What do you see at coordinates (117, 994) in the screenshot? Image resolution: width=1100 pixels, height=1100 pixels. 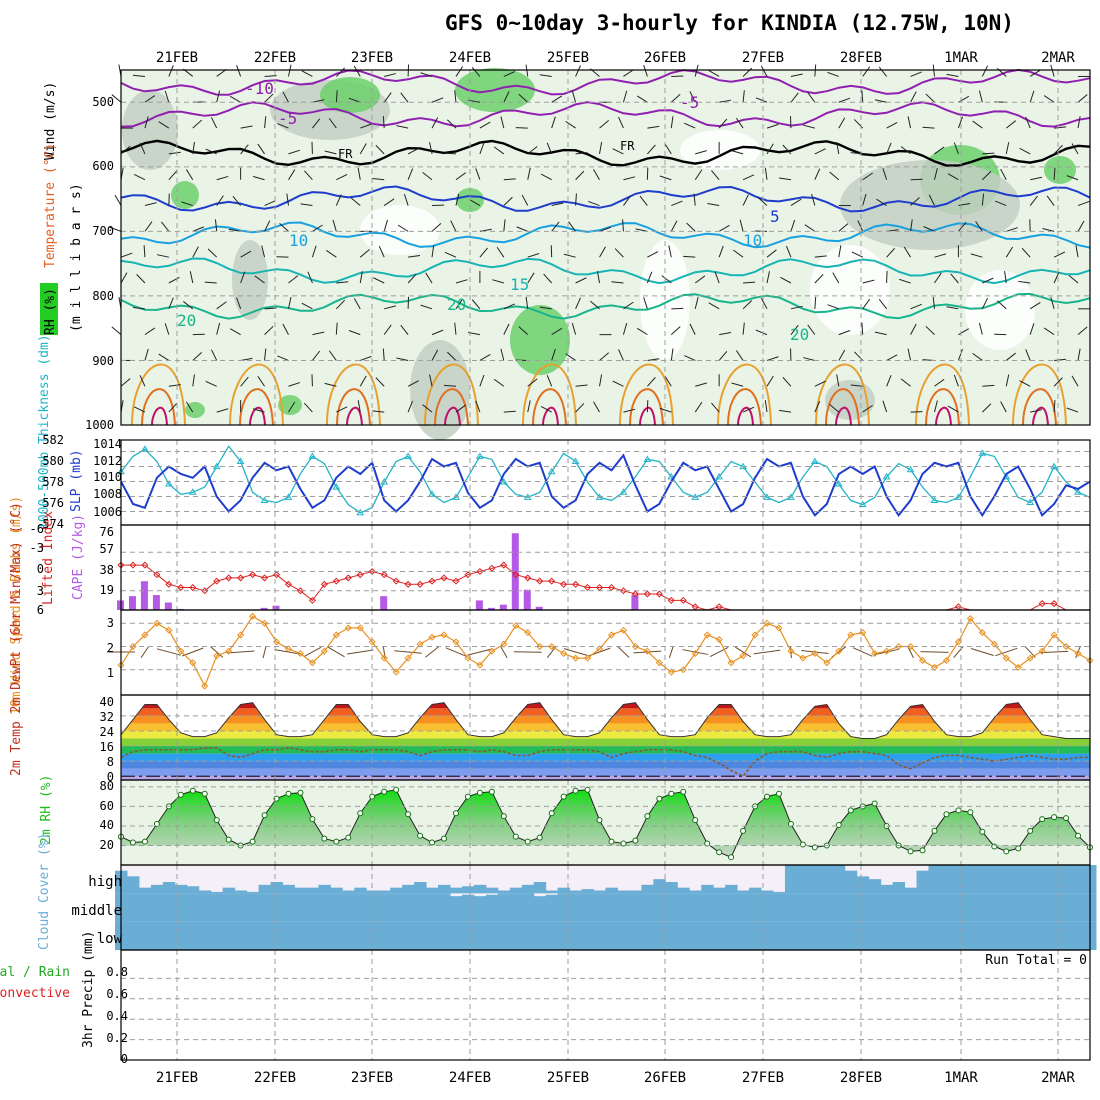 I see `precip-tick: 0.6` at bounding box center [117, 994].